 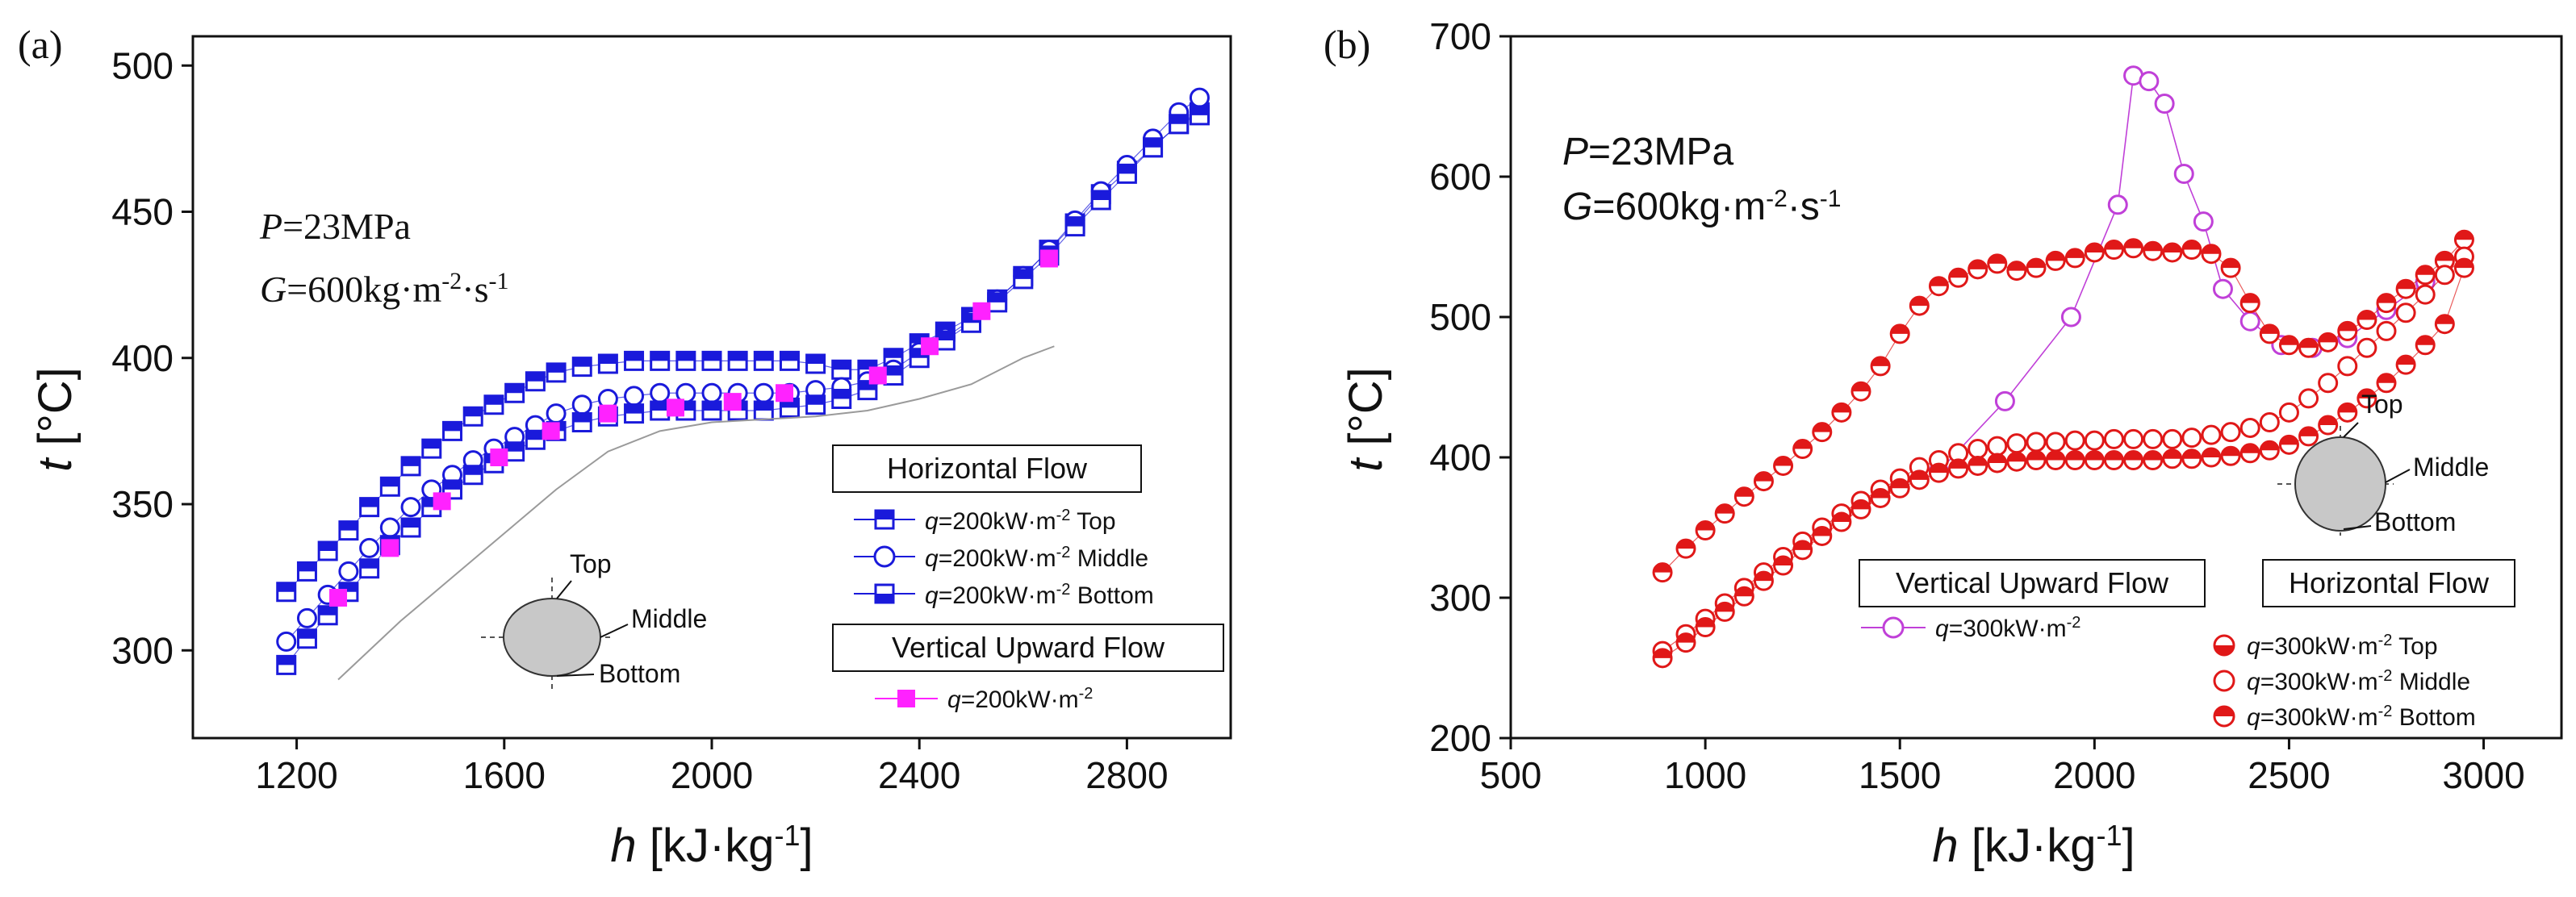 I want to click on panel-b-legend-item-vertical: q=300kW·m-2, so click(x=1970, y=628).